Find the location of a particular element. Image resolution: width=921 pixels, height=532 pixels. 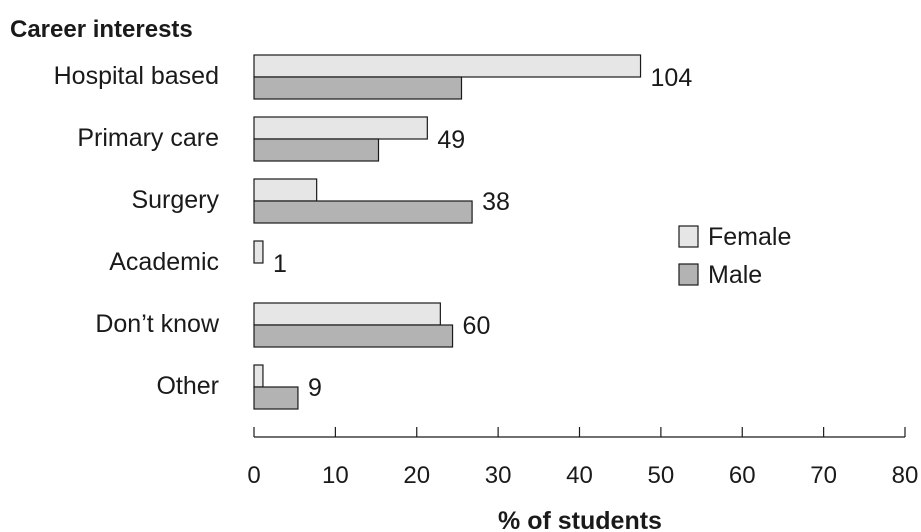

bar-male-hospital-based is located at coordinates (358, 88).